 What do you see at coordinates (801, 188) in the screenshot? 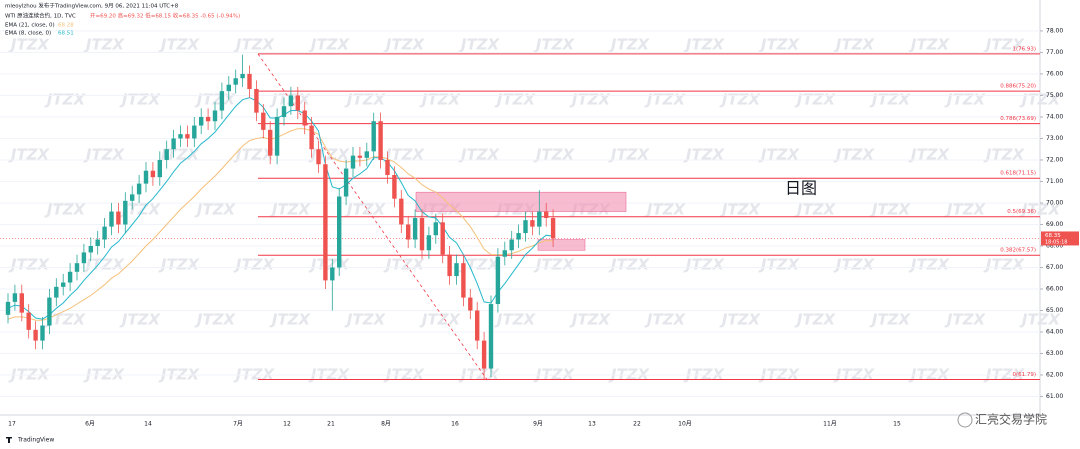
I see `annotation: 日图` at bounding box center [801, 188].